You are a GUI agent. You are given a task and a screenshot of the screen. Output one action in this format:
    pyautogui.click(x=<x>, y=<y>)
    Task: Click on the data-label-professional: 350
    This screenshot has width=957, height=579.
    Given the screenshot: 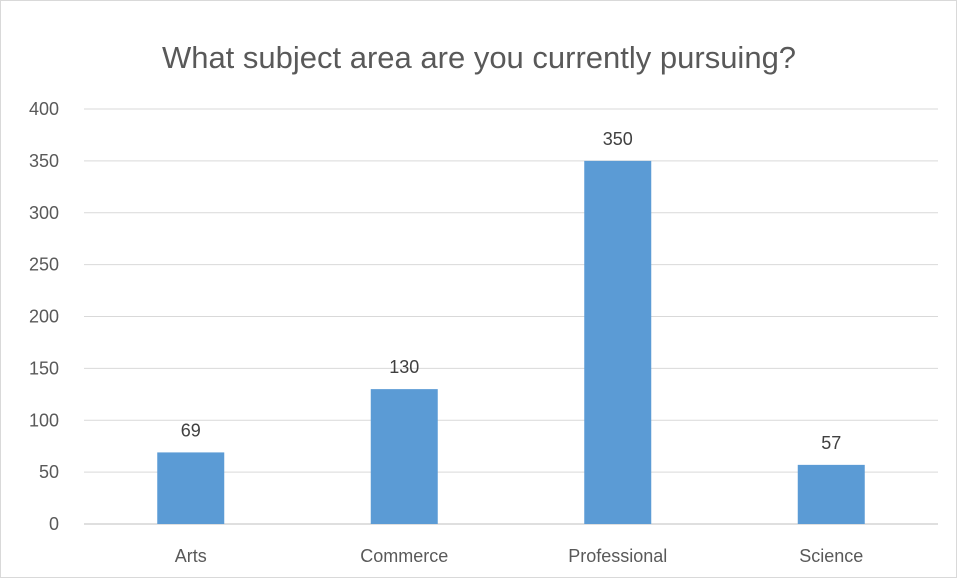 What is the action you would take?
    pyautogui.click(x=618, y=139)
    